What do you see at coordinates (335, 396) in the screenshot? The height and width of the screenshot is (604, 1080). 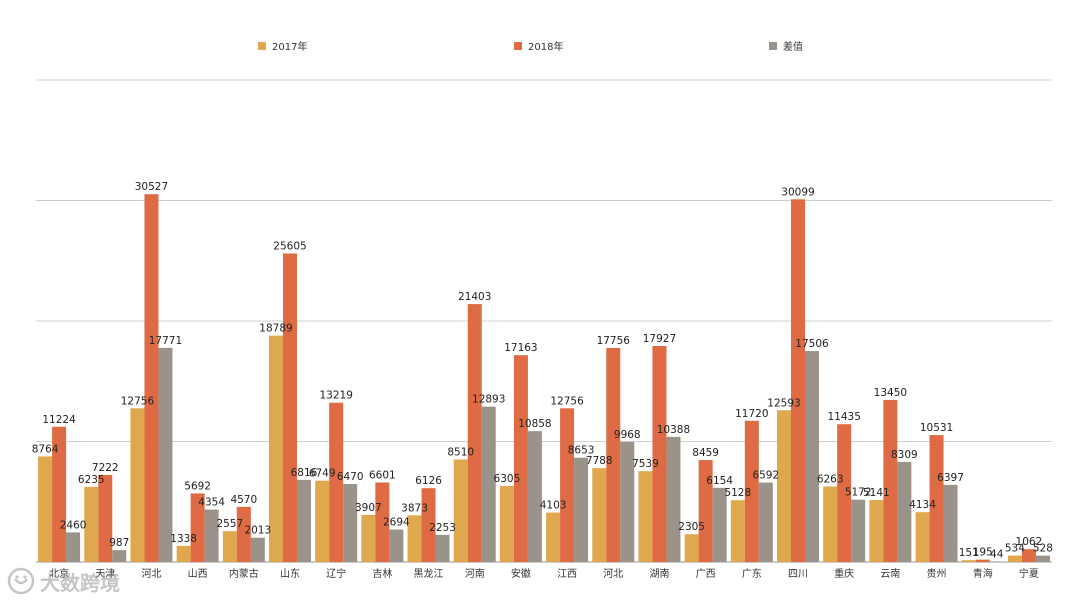 I see `data-label: 13219` at bounding box center [335, 396].